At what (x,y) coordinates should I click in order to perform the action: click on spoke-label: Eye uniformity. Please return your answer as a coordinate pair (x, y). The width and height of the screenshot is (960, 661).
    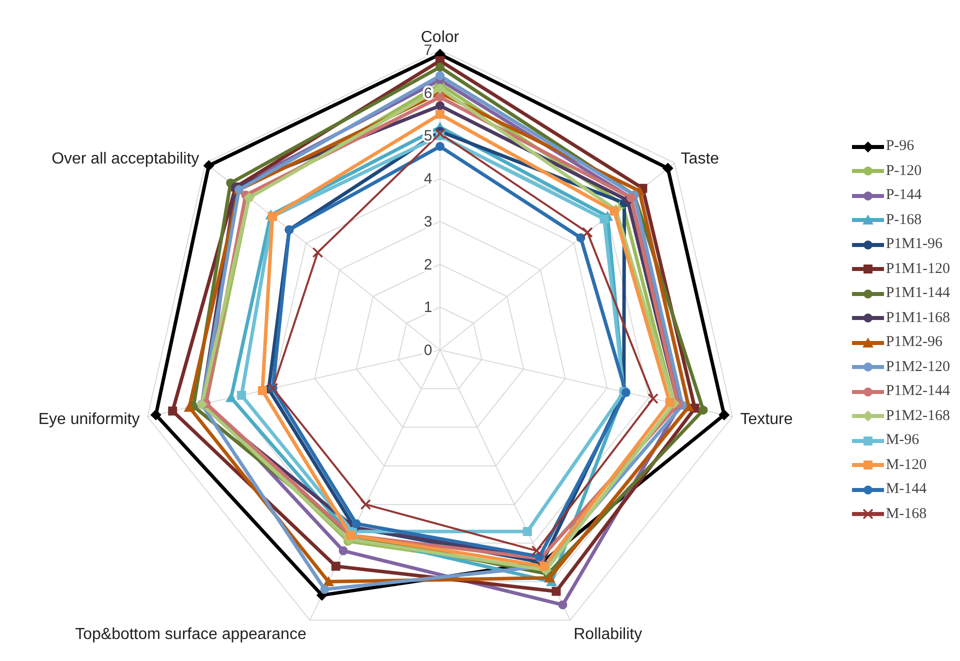
    Looking at the image, I should click on (89, 419).